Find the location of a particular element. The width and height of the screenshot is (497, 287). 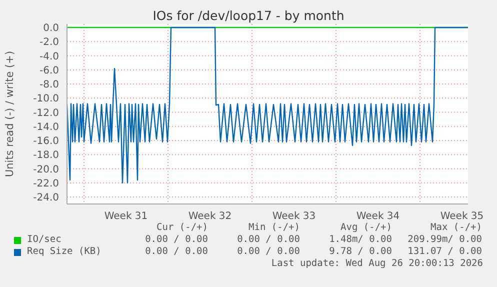

text: 9.78 / 0.00 is located at coordinates (360, 252).